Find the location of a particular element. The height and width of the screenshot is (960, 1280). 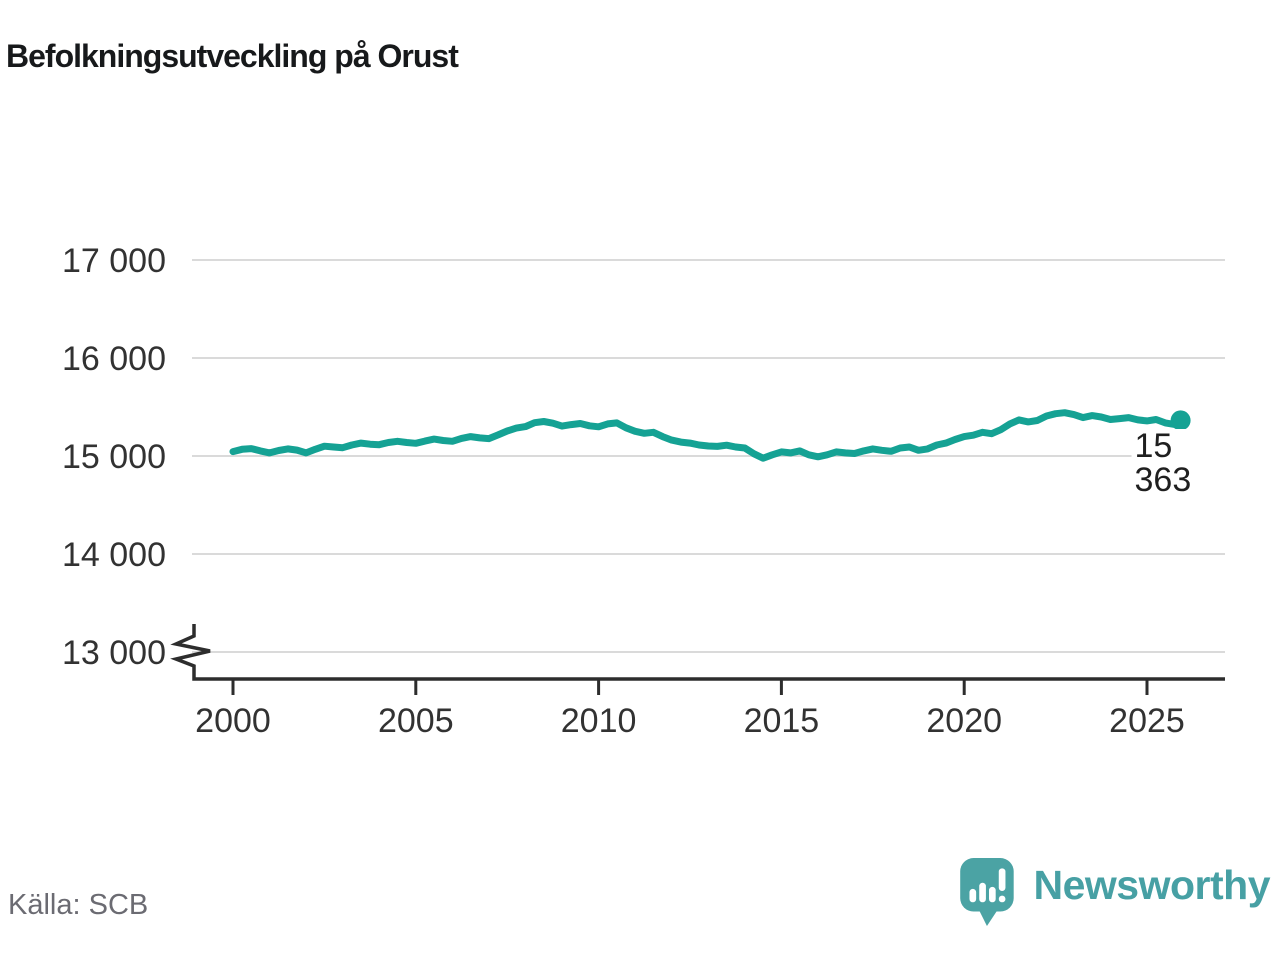

source-note: Källa: SCB is located at coordinates (78, 905).